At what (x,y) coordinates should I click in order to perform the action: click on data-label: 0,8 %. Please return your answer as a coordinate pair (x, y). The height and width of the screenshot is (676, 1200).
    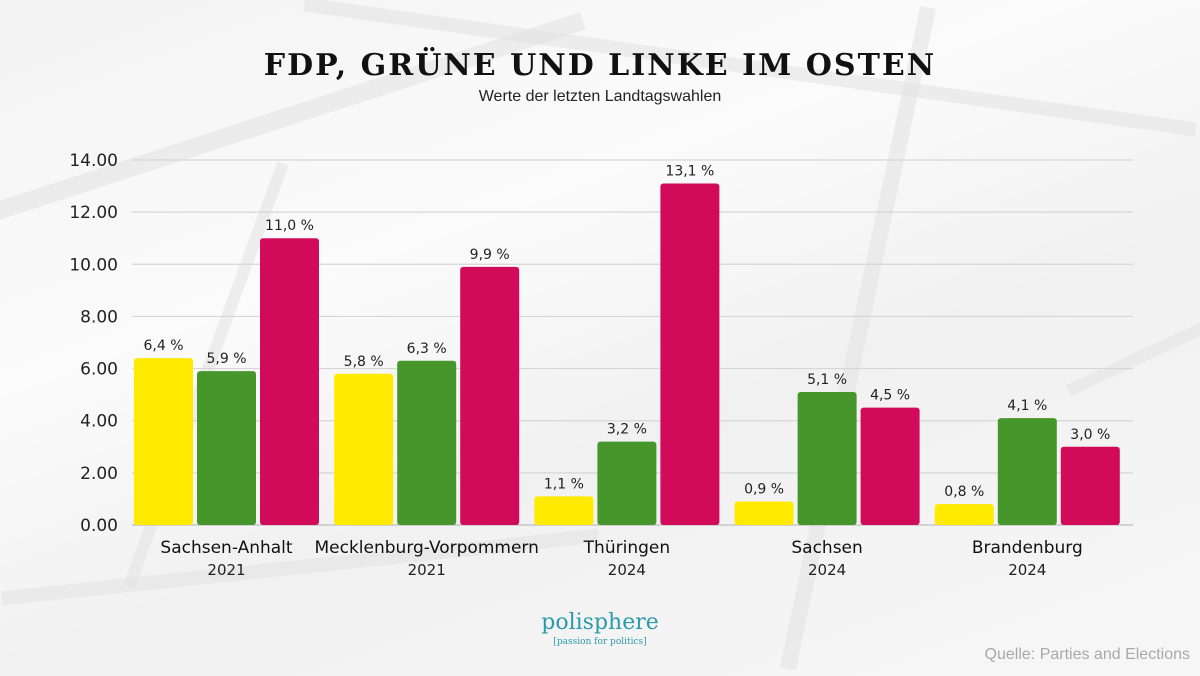
    Looking at the image, I should click on (964, 492).